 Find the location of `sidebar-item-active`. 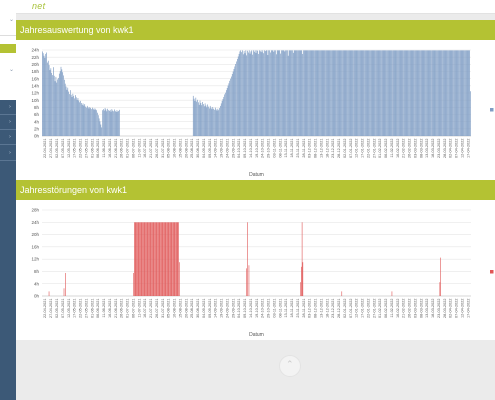

sidebar-item-active is located at coordinates (8, 48).